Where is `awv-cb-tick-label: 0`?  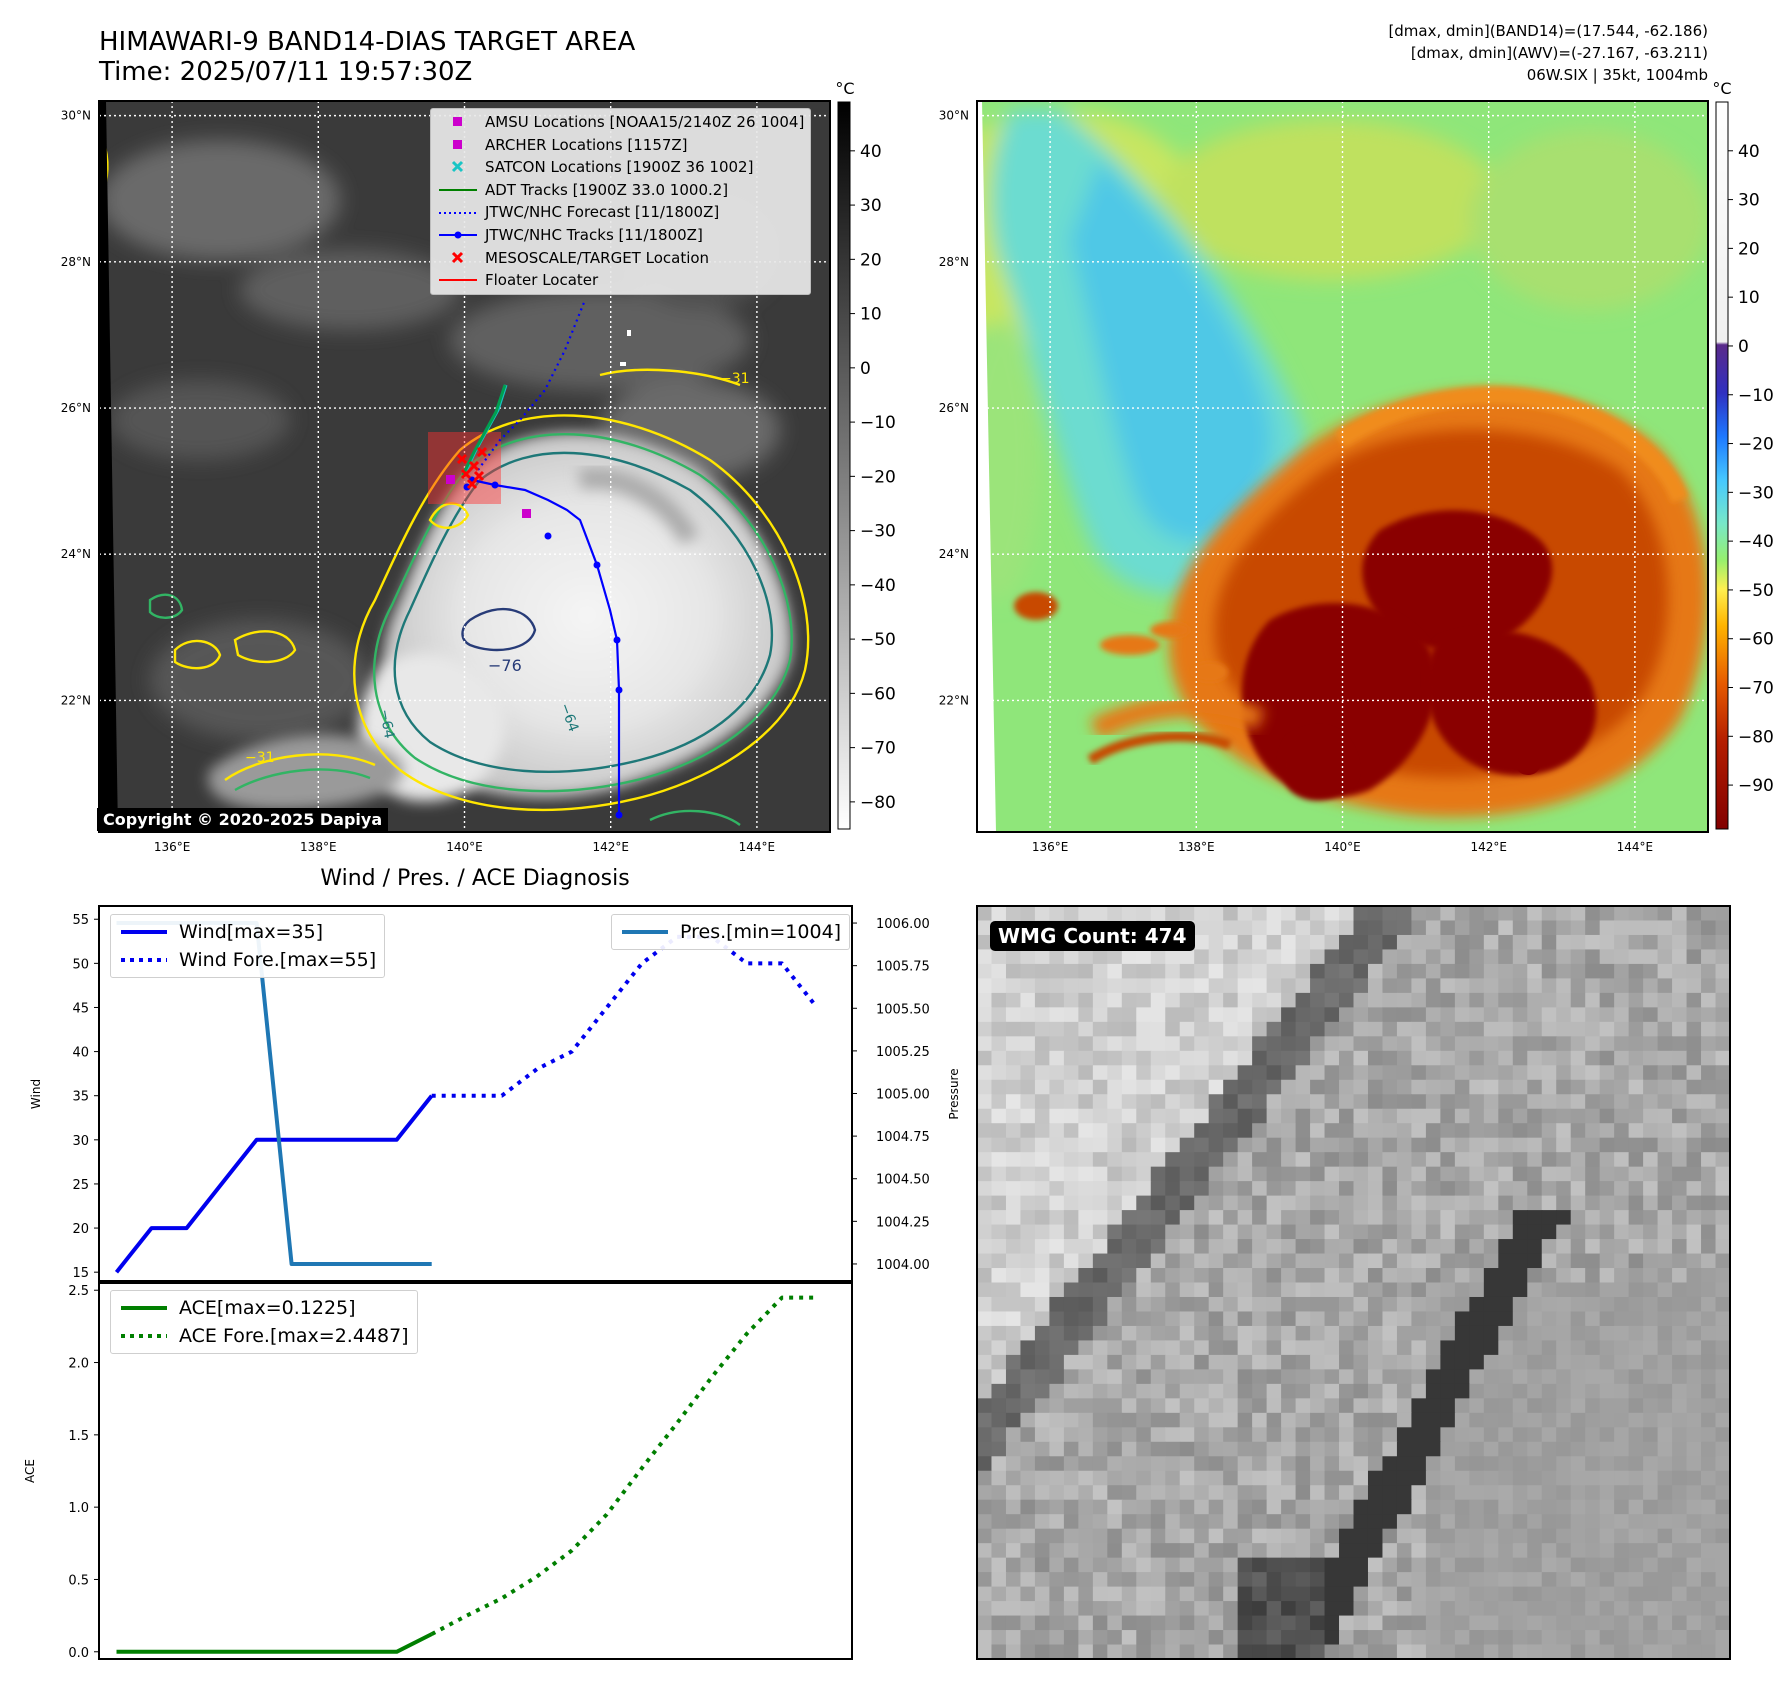
awv-cb-tick-label: 0 is located at coordinates (1743, 347).